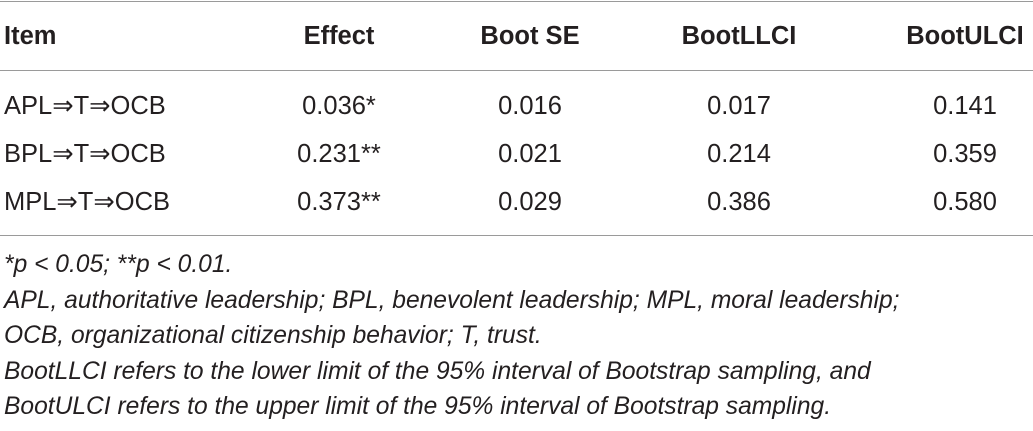  I want to click on header-boot-se: Boot SE, so click(530, 36).